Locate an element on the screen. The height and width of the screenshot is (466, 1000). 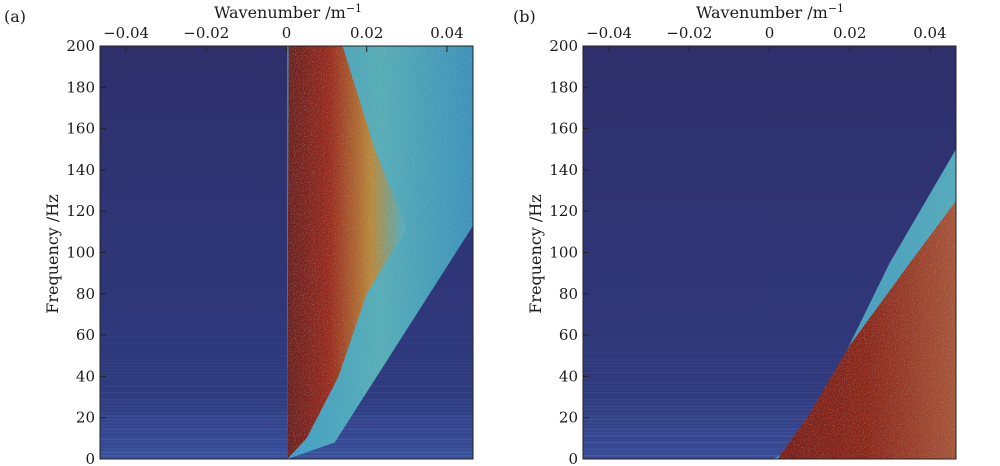
y-tick-label: 60 is located at coordinates (85, 335).